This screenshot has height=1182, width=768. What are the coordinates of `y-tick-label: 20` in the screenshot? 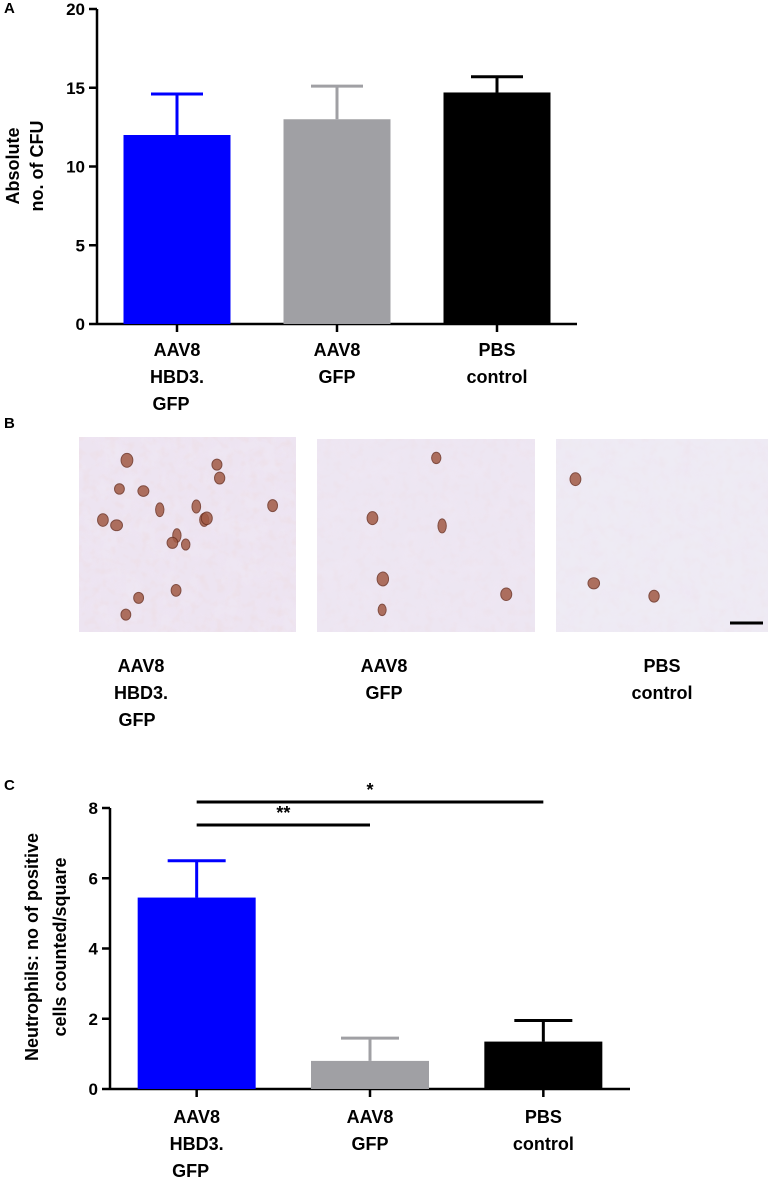 It's located at (75, 9).